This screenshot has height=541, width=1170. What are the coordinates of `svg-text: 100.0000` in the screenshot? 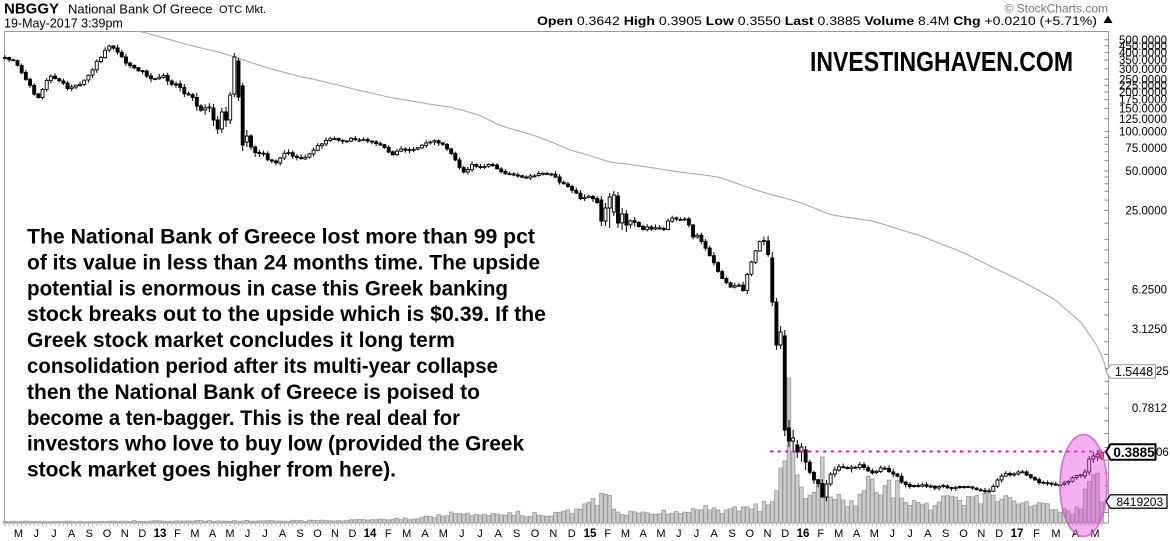 It's located at (1143, 133).